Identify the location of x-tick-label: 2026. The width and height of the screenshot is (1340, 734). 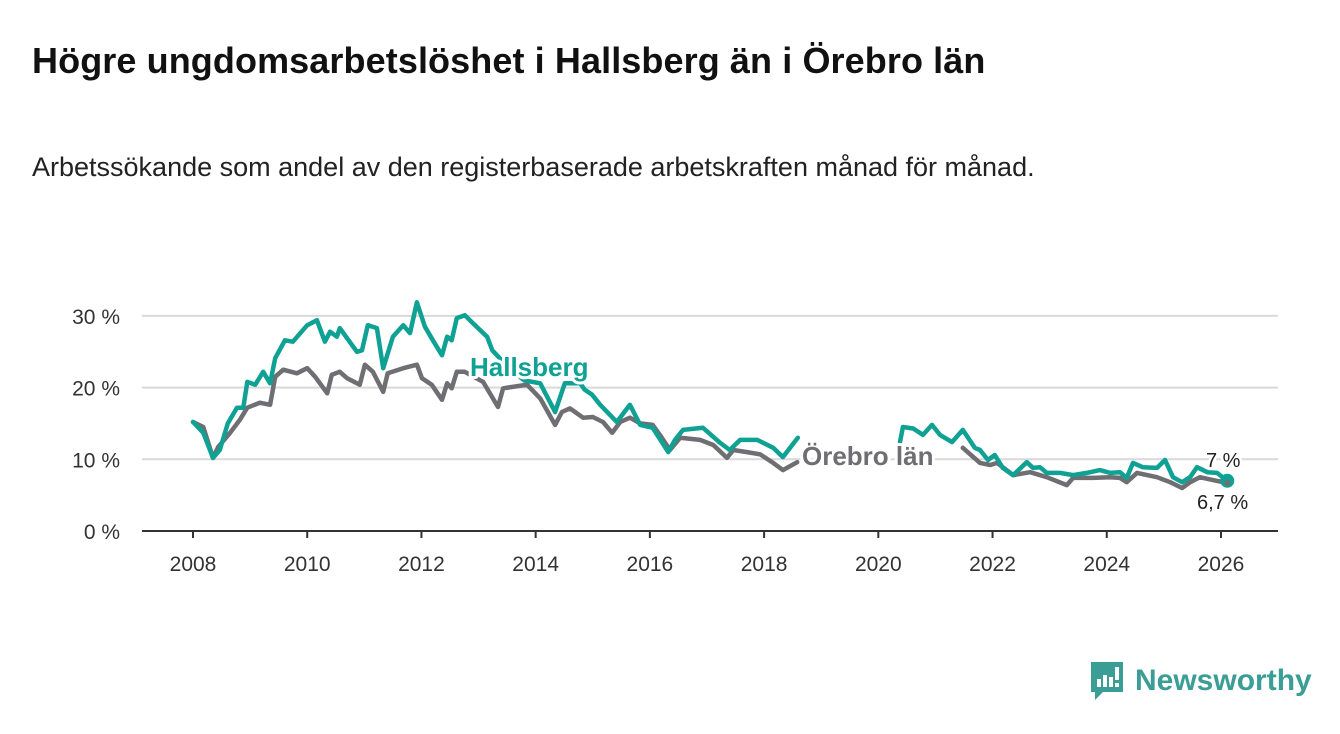
(1221, 564).